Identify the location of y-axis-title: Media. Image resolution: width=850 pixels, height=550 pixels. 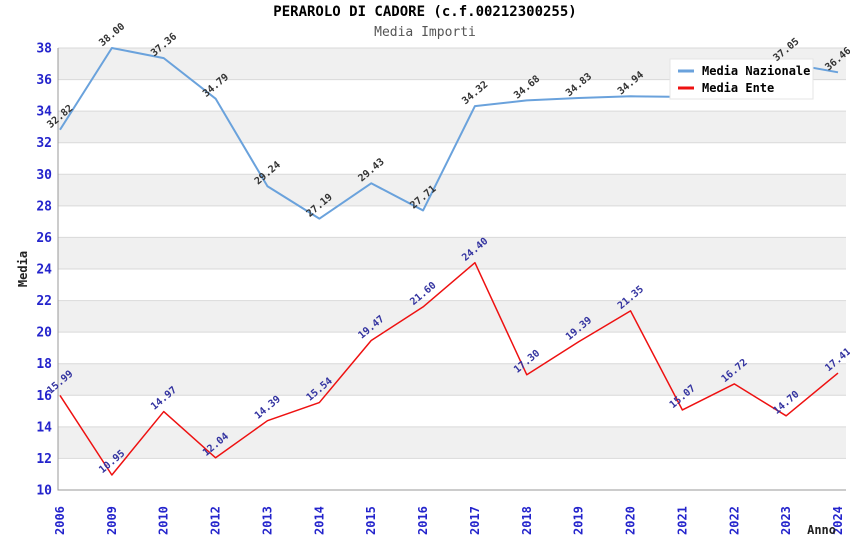
(23, 269).